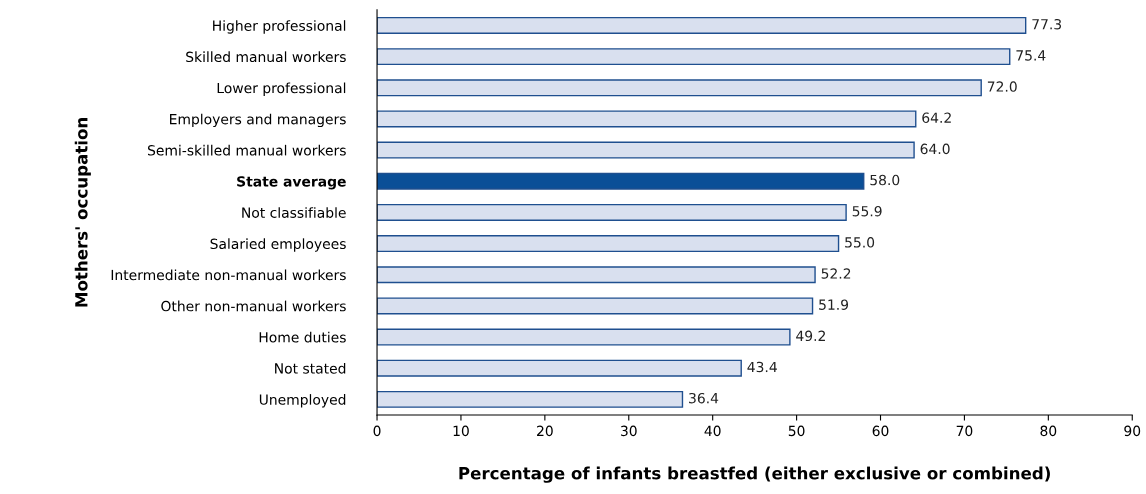 This screenshot has width=1146, height=494. What do you see at coordinates (278, 245) in the screenshot?
I see `y-tick-label: Salaried employees` at bounding box center [278, 245].